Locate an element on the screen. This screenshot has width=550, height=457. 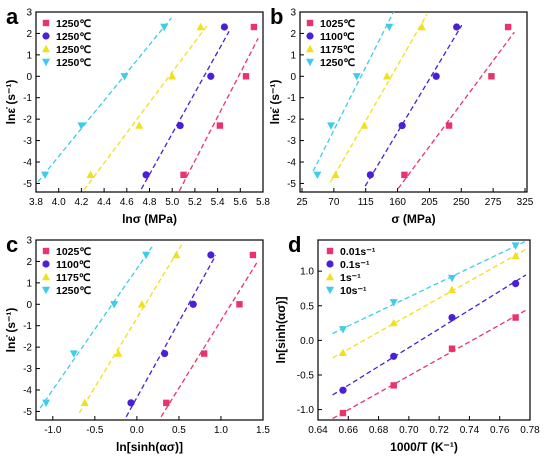
y-tick-label: -3 is located at coordinates (27, 141).